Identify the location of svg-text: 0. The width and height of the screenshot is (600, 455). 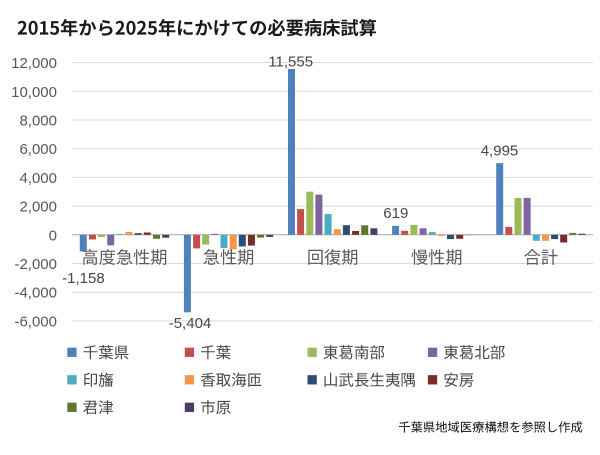
(53, 235).